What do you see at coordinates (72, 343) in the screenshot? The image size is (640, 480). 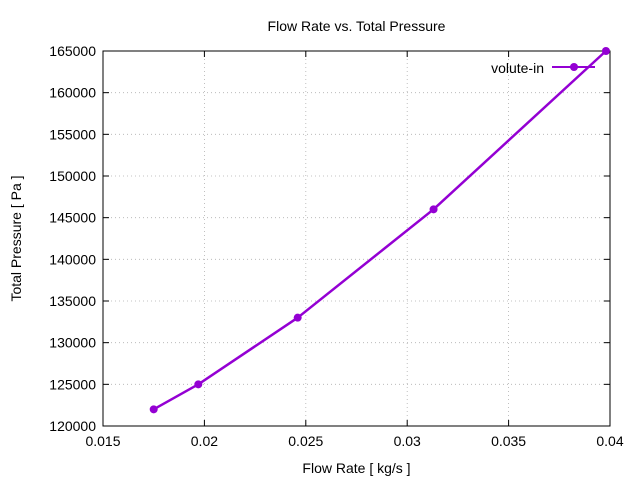 I see `y-tick-label: 130000` at bounding box center [72, 343].